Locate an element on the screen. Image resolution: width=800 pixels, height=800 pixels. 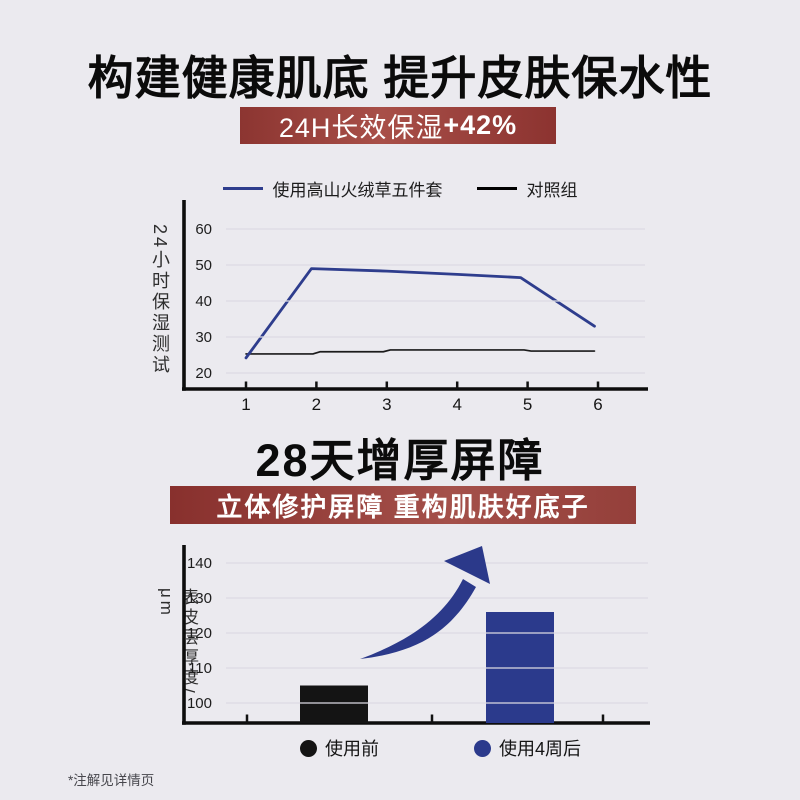
bar-legend-before: 使用前 is located at coordinates (339, 748).